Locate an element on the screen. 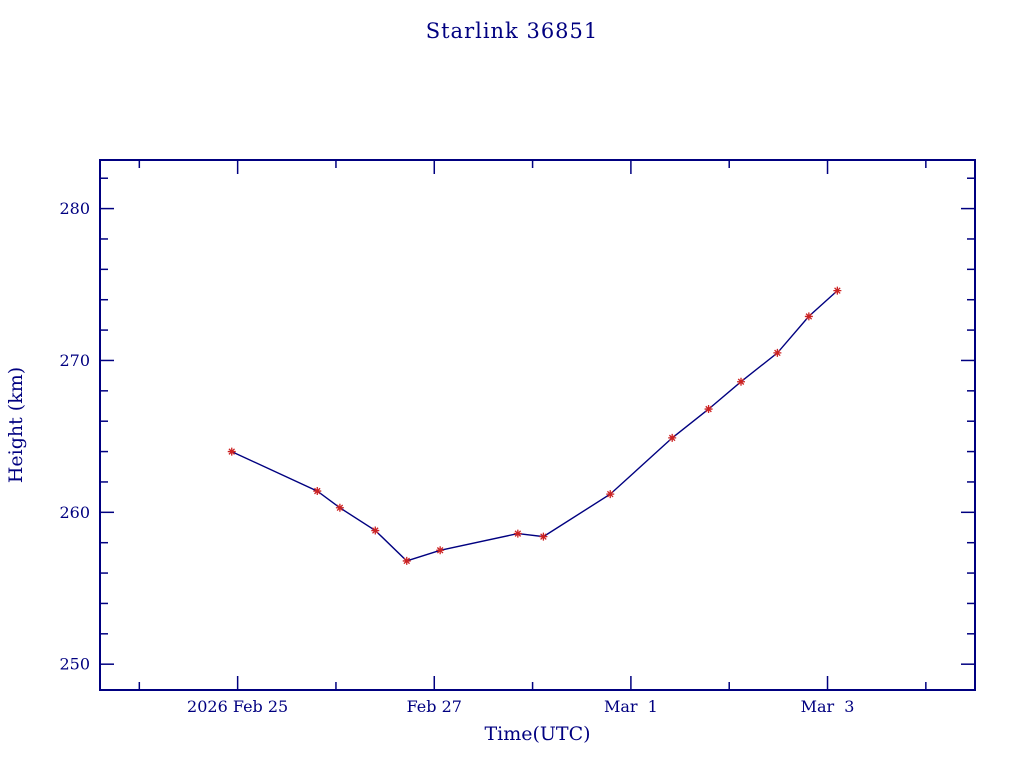 The image size is (1024, 768). x-tick-label: Mar 3 is located at coordinates (828, 706).